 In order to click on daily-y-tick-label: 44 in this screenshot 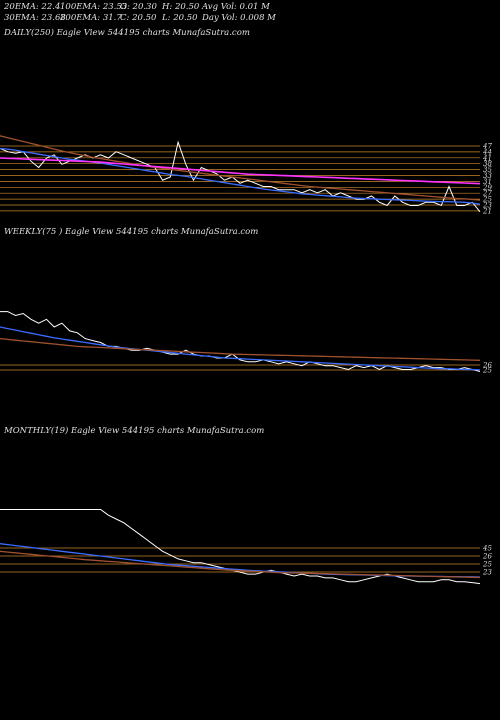, I will do `click(487, 152)`.